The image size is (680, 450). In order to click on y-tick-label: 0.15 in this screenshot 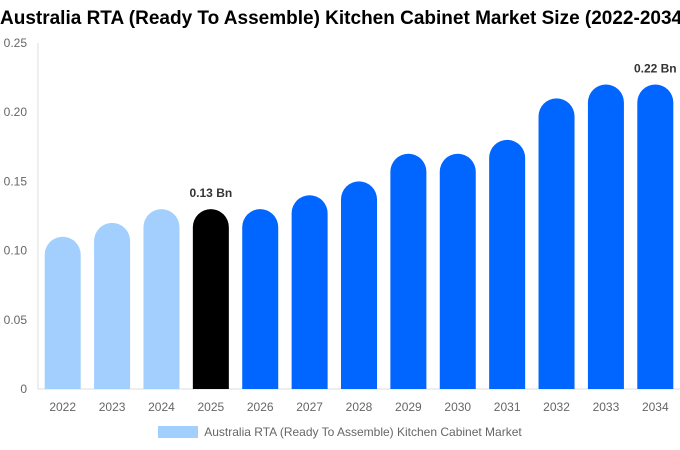, I will do `click(16, 181)`.